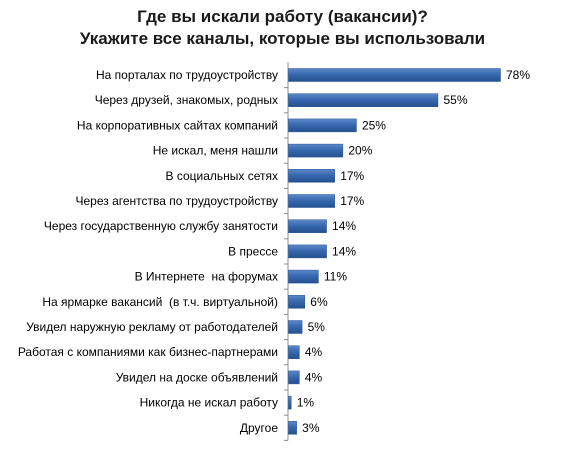 This screenshot has height=456, width=565. I want to click on category-label: Через государственную службу занятости, so click(161, 226).